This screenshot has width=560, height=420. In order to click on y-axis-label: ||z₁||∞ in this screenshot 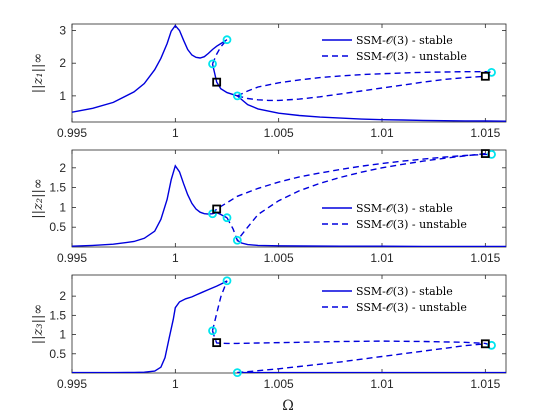, I will do `click(38, 73)`.